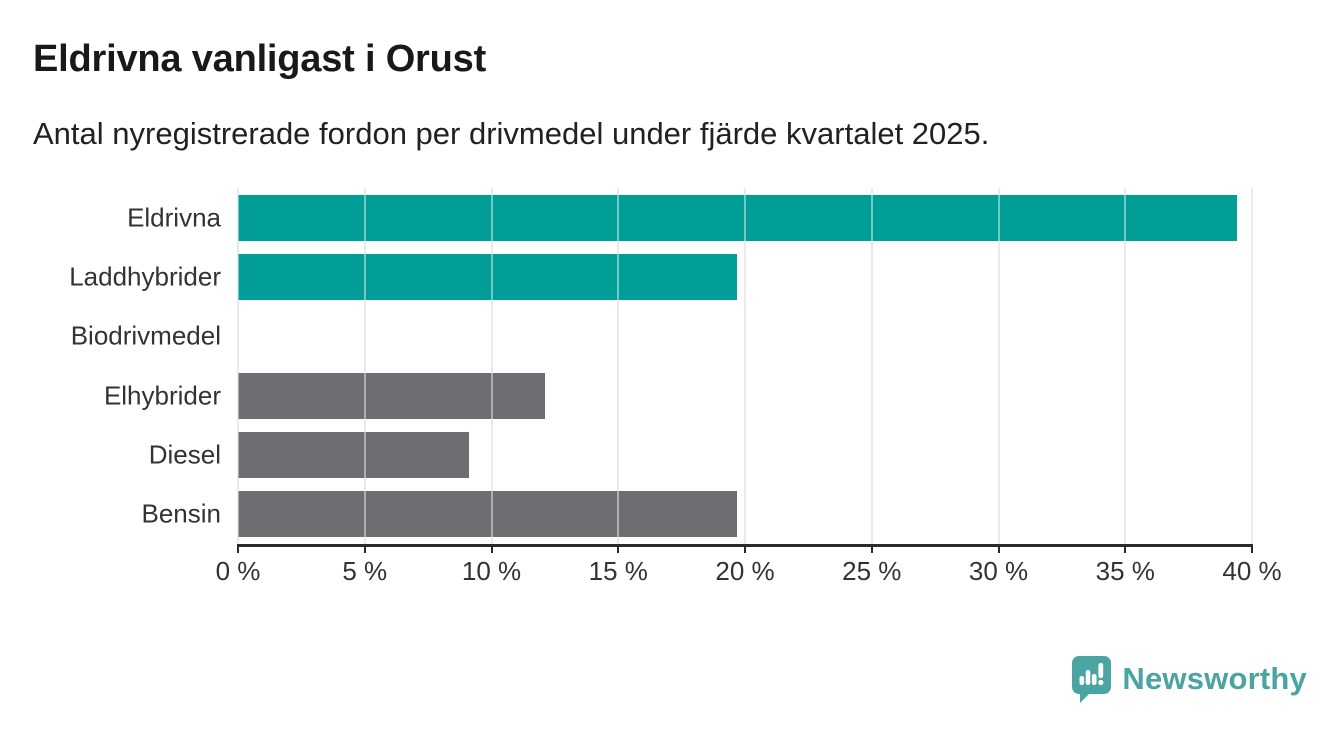 This screenshot has width=1340, height=733. What do you see at coordinates (238, 571) in the screenshot?
I see `x-axis-tick-label: 0 %` at bounding box center [238, 571].